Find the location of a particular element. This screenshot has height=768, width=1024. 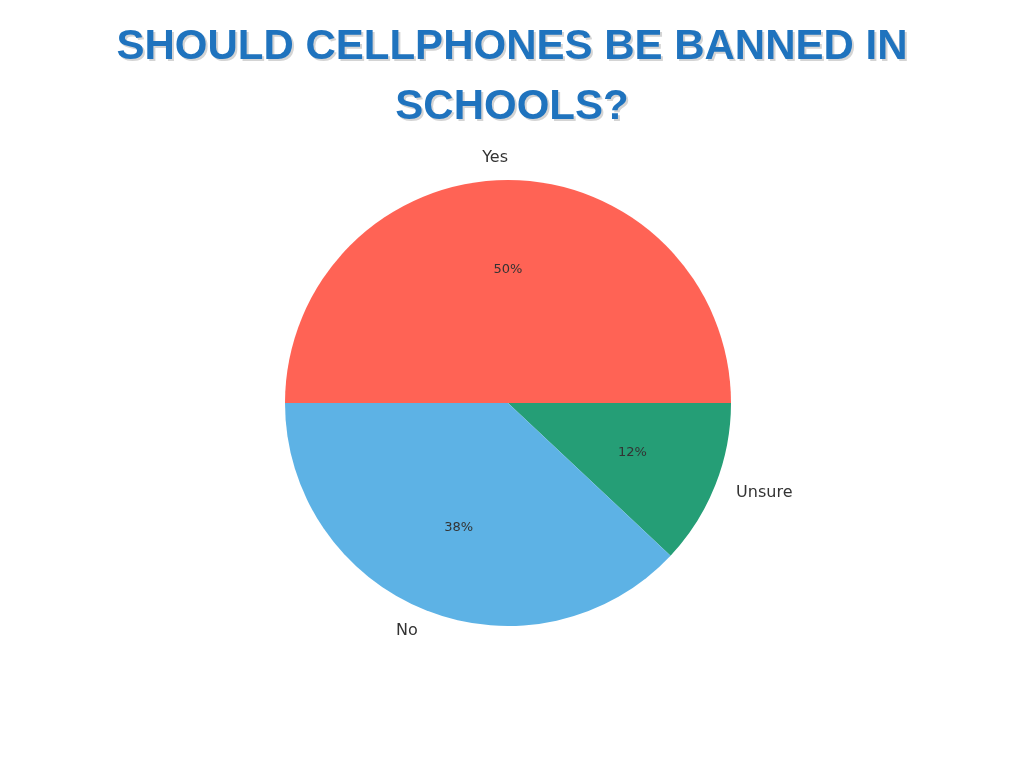

slice-label: No is located at coordinates (406, 630).